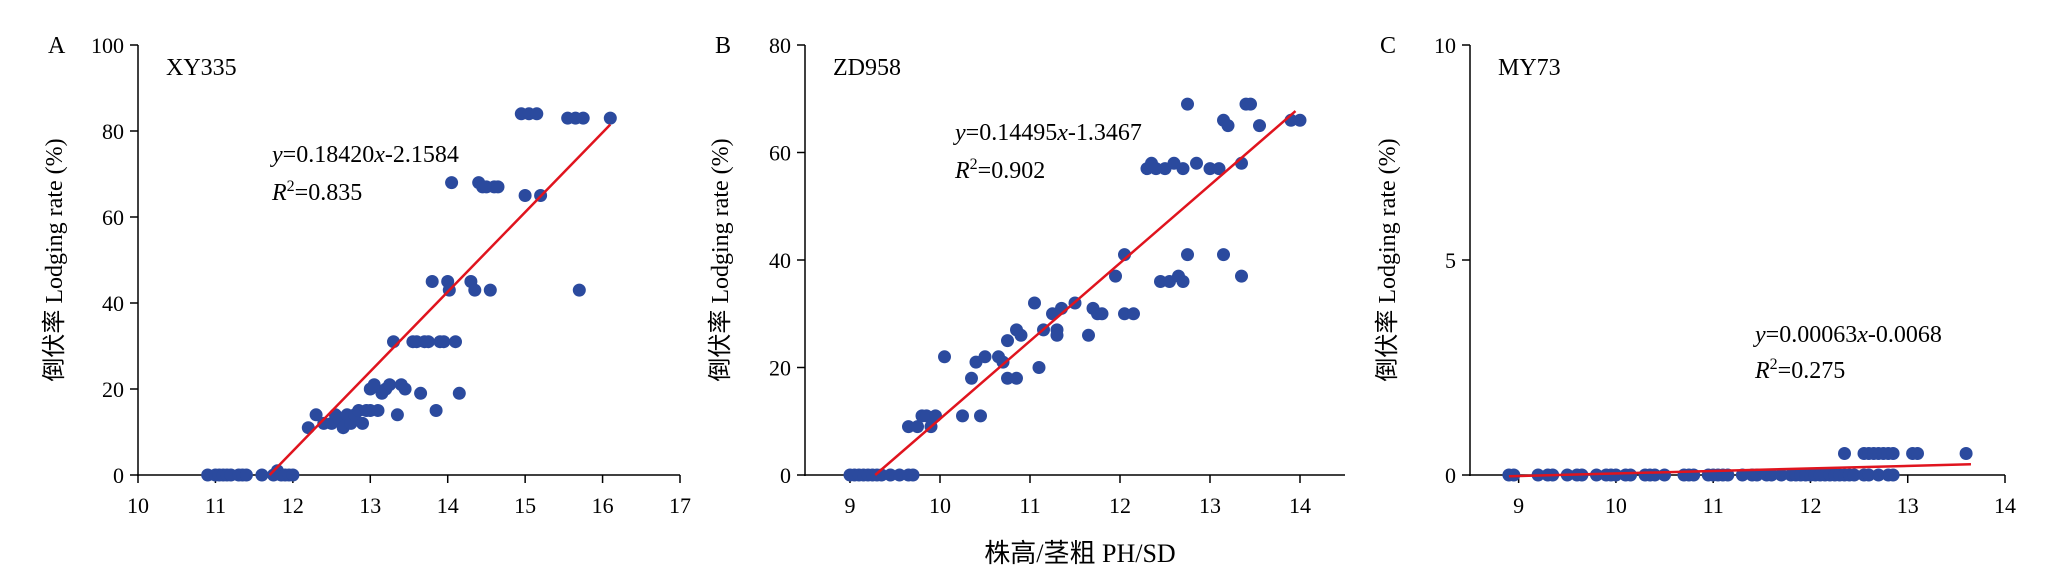  Describe the element at coordinates (1105, 133) in the screenshot. I see `eq-intercept: -1.3467` at that location.